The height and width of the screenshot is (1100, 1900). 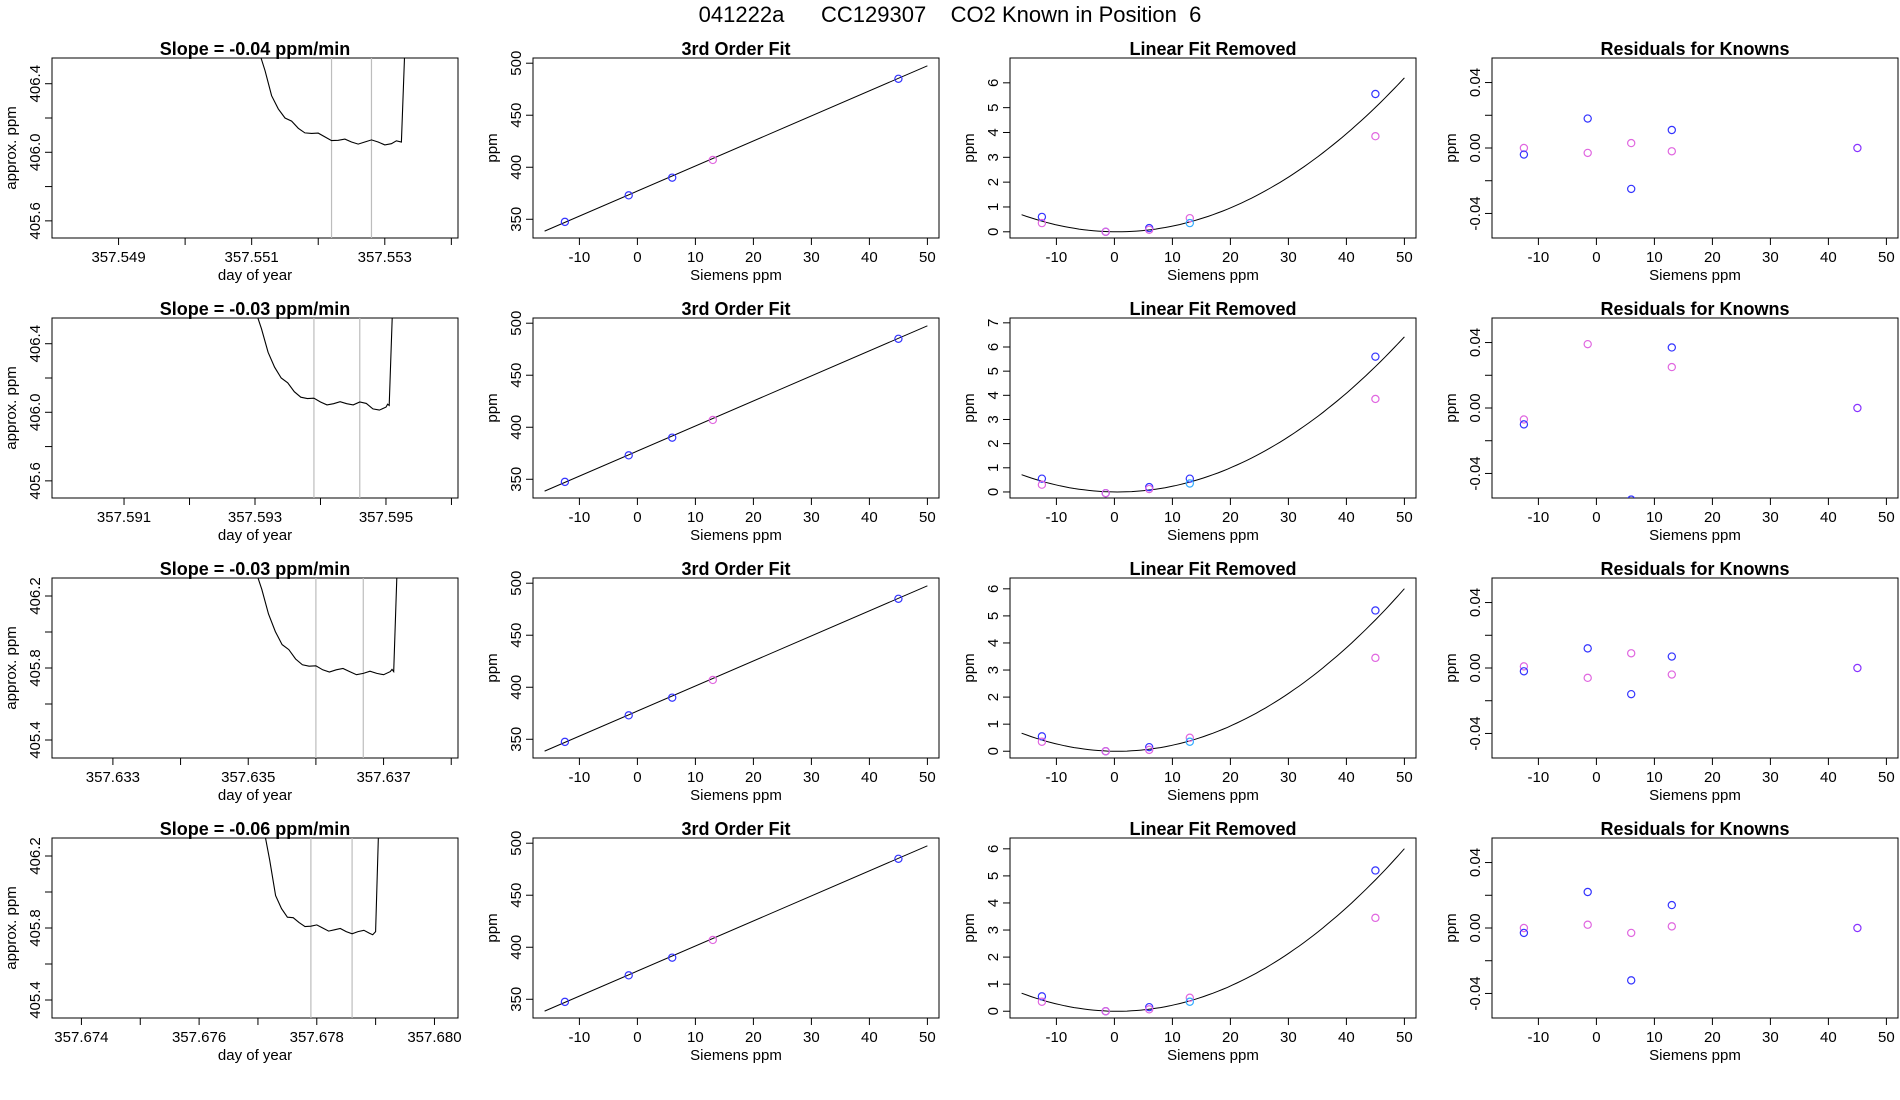 I want to click on y-tick-label: 7, so click(x=993, y=323).